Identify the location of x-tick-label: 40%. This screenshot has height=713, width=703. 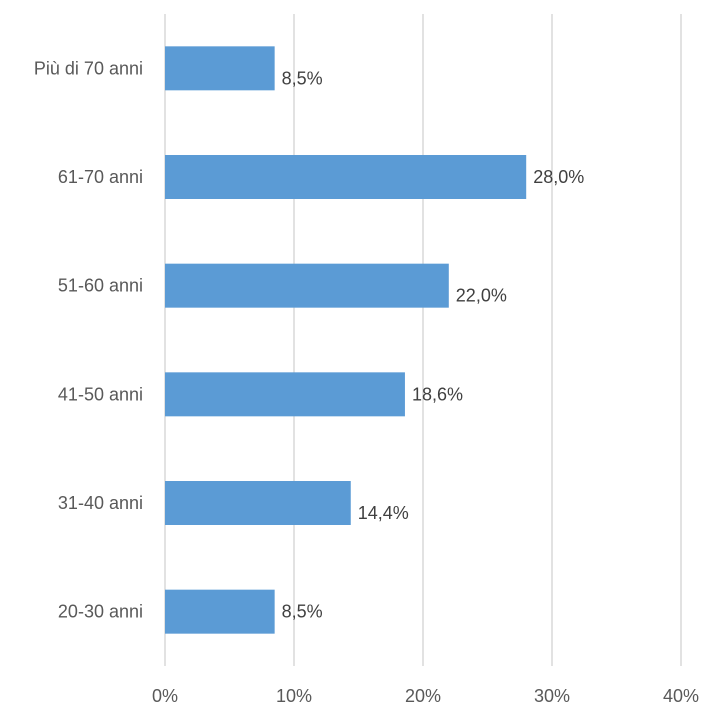
(681, 696).